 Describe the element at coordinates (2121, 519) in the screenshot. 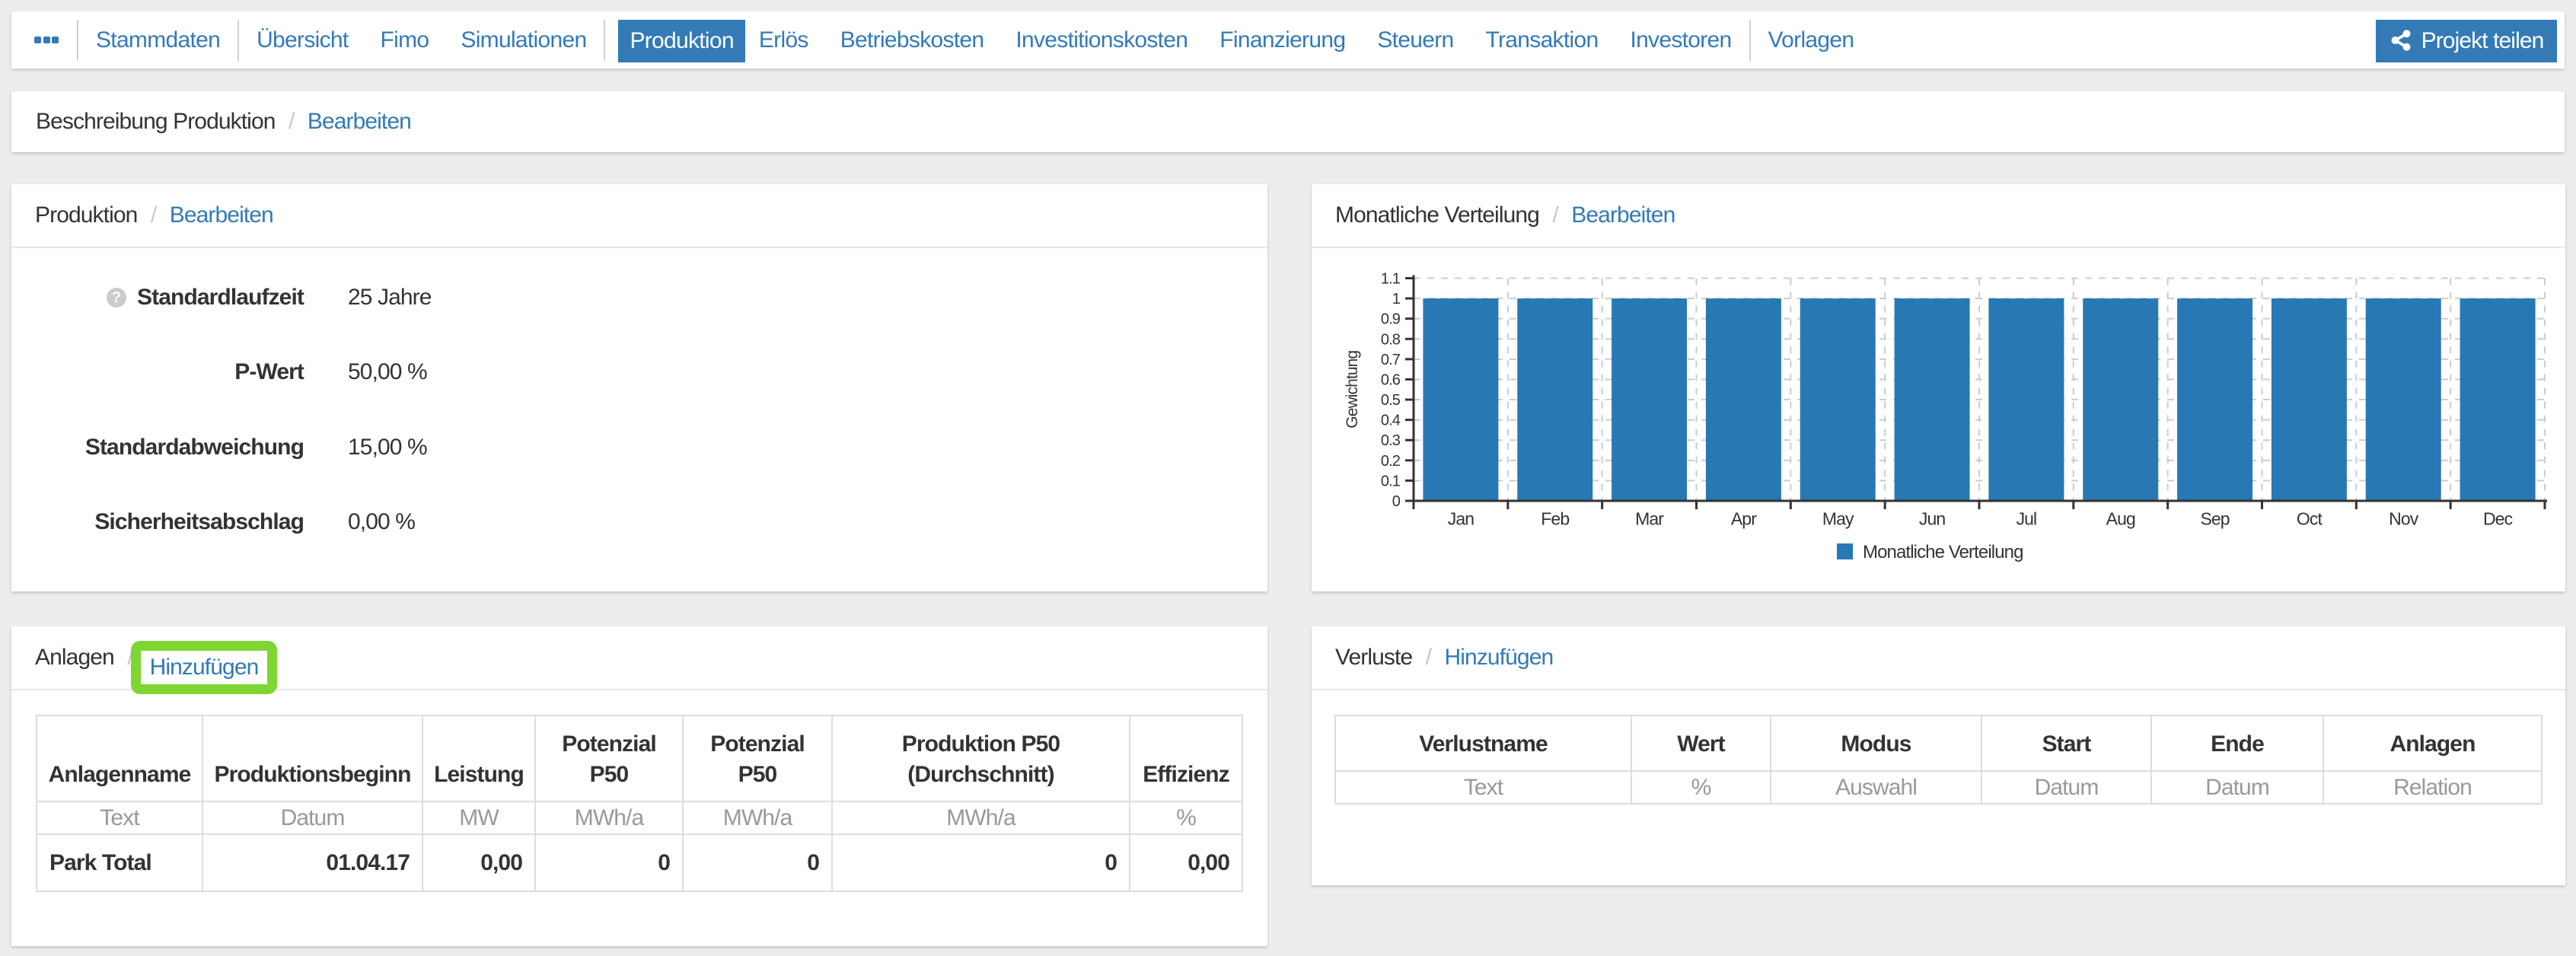

I see `svg-text: Aug` at that location.